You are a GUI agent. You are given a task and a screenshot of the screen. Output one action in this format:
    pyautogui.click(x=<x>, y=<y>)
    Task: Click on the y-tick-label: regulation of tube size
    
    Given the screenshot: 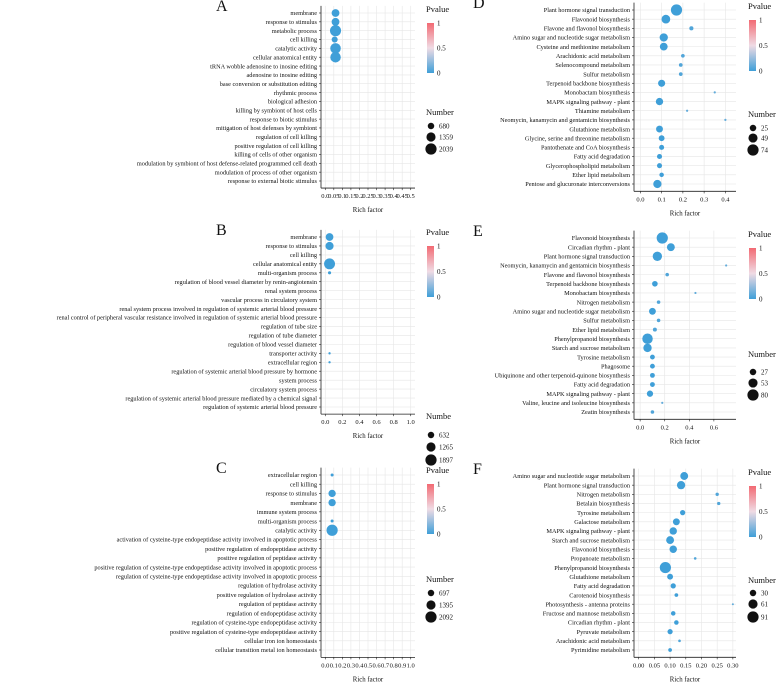 What is the action you would take?
    pyautogui.click(x=289, y=327)
    